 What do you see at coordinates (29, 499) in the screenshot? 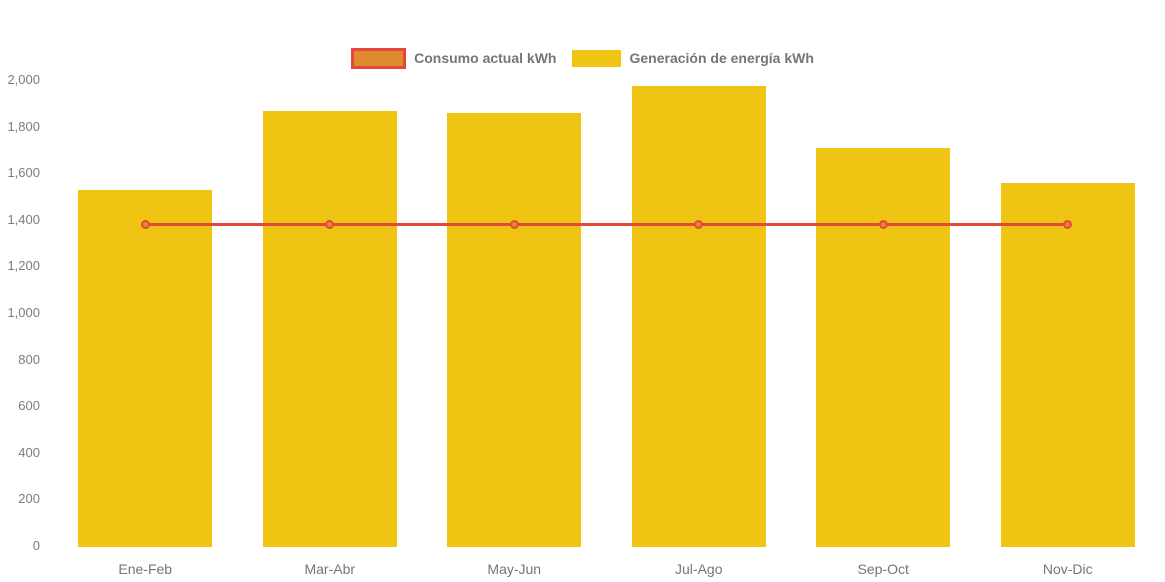
I see `y-axis-tick-200: 200` at bounding box center [29, 499].